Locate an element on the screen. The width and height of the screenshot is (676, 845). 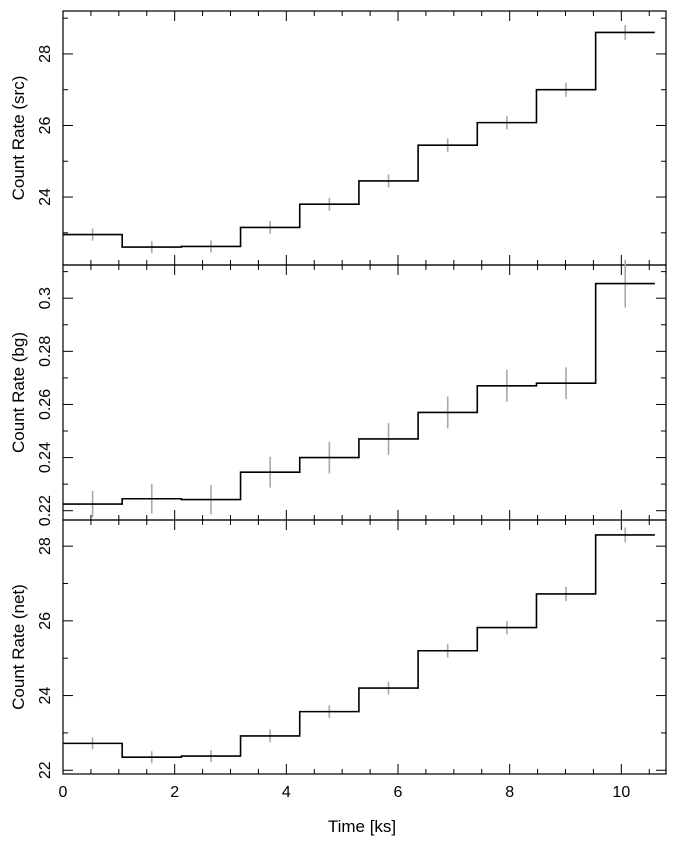
x-tick-label: 6 is located at coordinates (398, 792).